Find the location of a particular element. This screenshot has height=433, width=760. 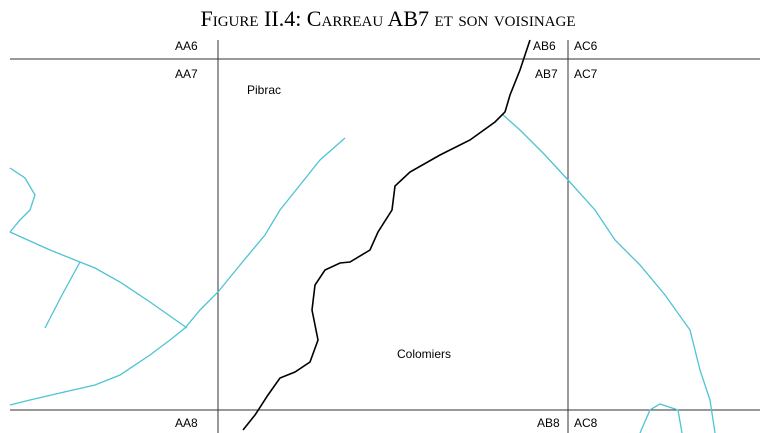

tile-label: AA6 is located at coordinates (186, 46).